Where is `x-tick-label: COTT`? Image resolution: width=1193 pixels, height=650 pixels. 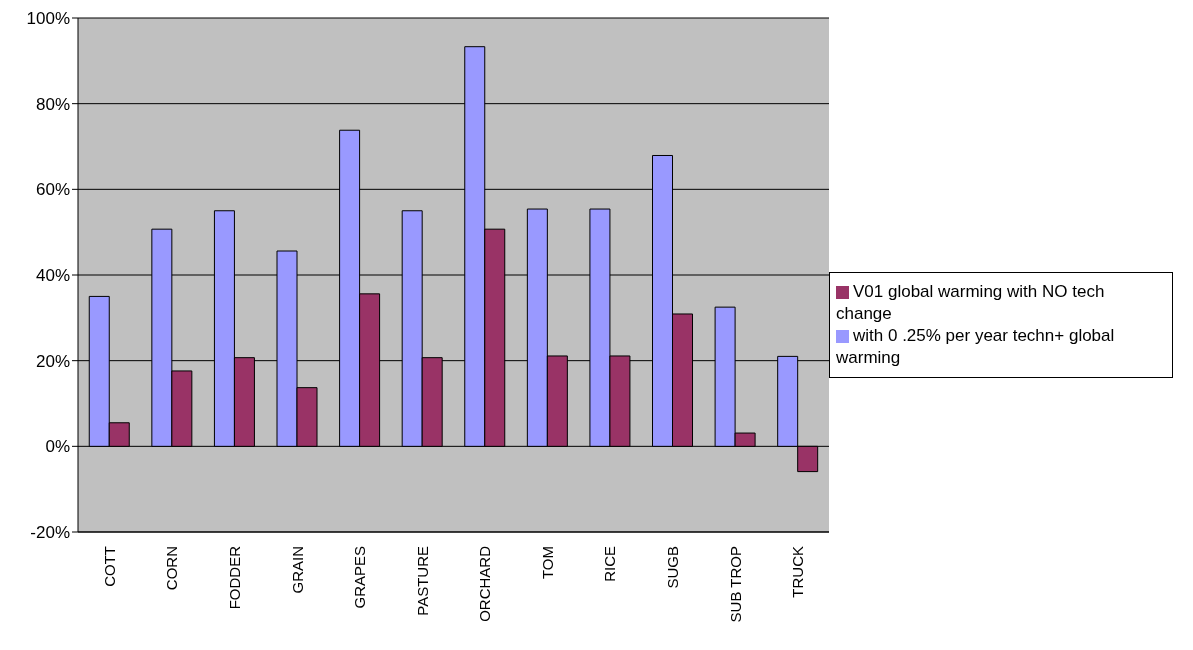 x-tick-label: COTT is located at coordinates (109, 566).